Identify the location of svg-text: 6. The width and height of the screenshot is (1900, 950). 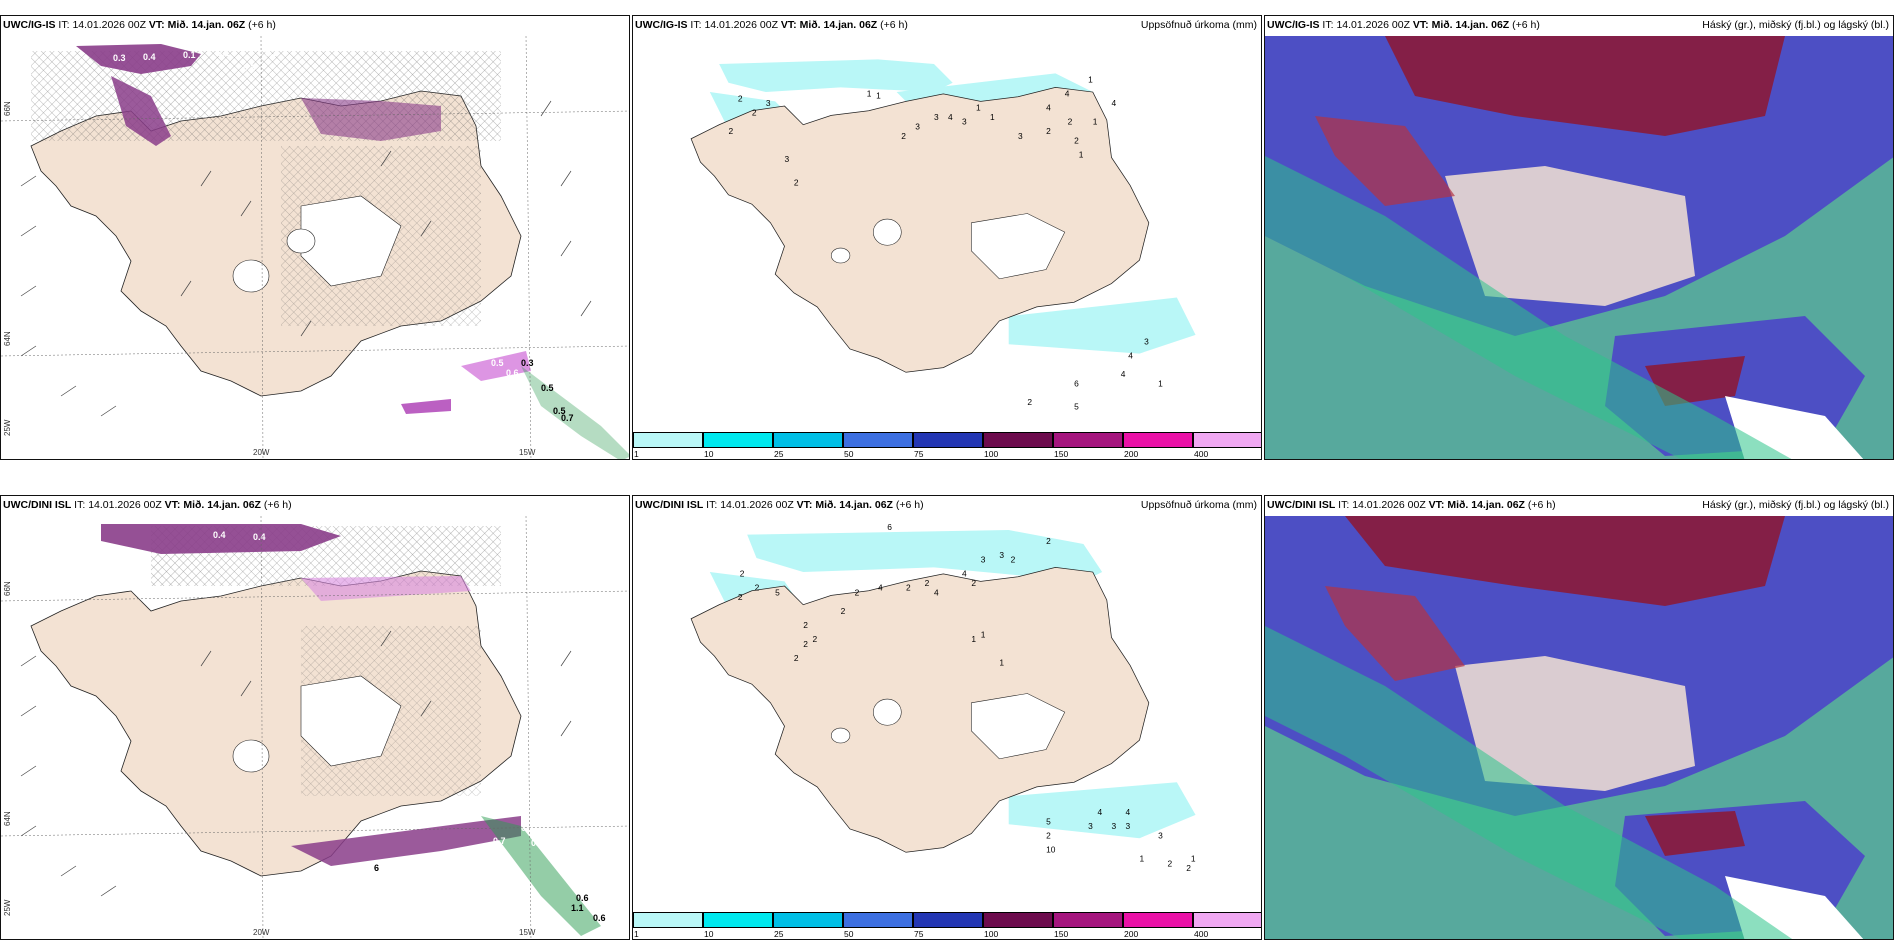
(376, 868).